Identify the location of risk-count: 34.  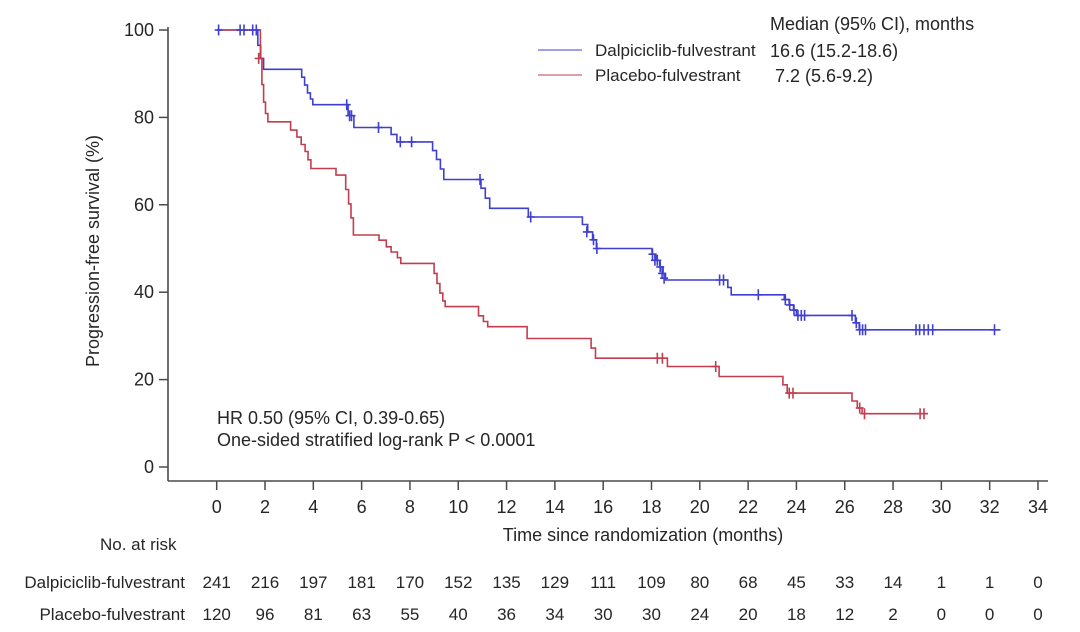
(554, 614).